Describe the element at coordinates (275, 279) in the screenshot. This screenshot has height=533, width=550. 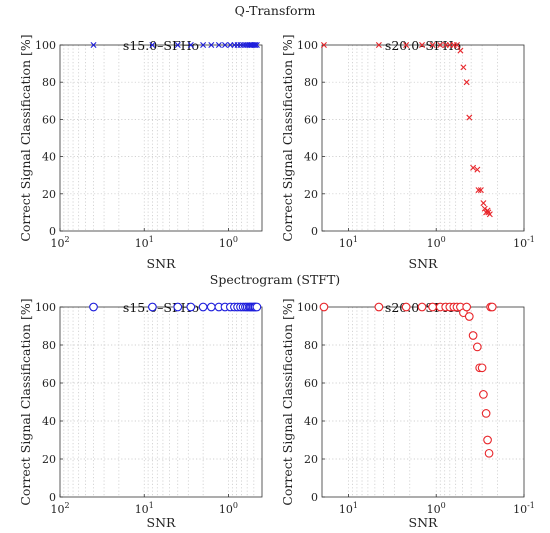
I see `section-title-stft: Spectrogram (STFT)` at that location.